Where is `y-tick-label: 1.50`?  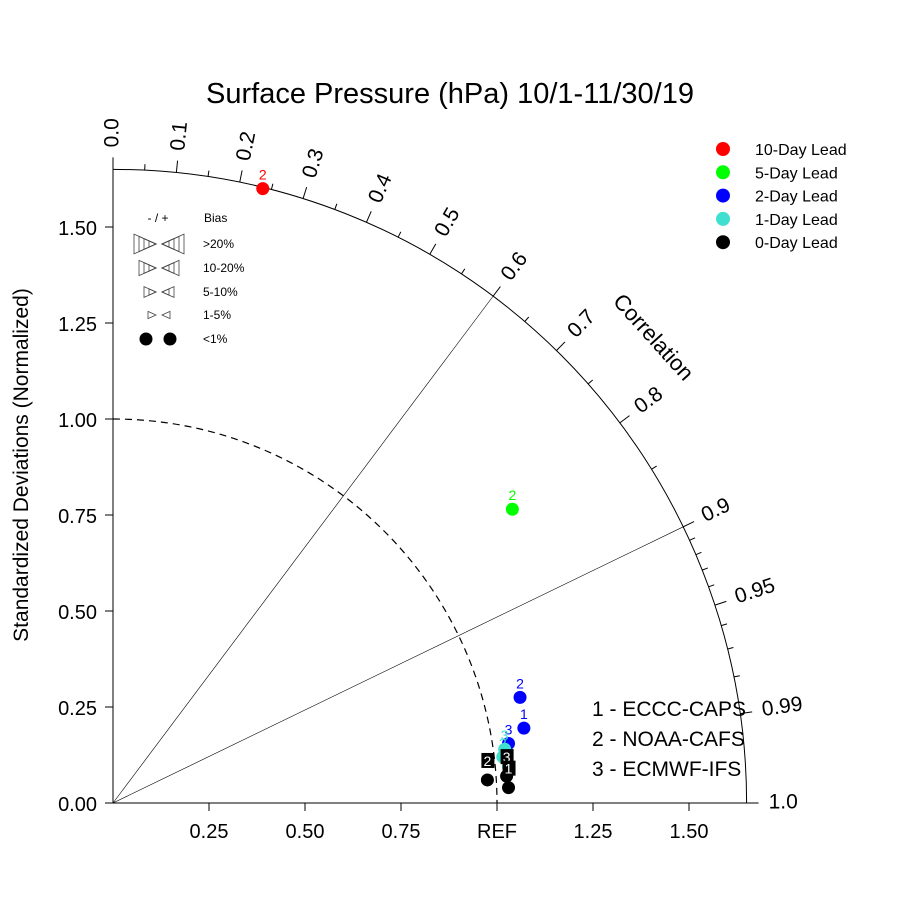 y-tick-label: 1.50 is located at coordinates (77, 229).